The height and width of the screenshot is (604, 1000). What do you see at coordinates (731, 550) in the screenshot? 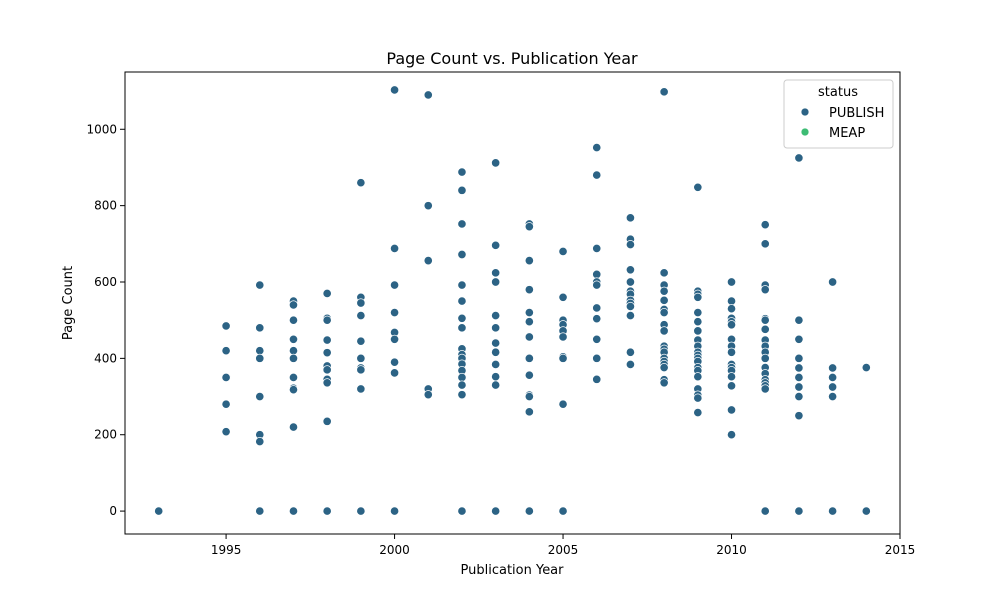
I see `x-tick-label: 2010` at bounding box center [731, 550].